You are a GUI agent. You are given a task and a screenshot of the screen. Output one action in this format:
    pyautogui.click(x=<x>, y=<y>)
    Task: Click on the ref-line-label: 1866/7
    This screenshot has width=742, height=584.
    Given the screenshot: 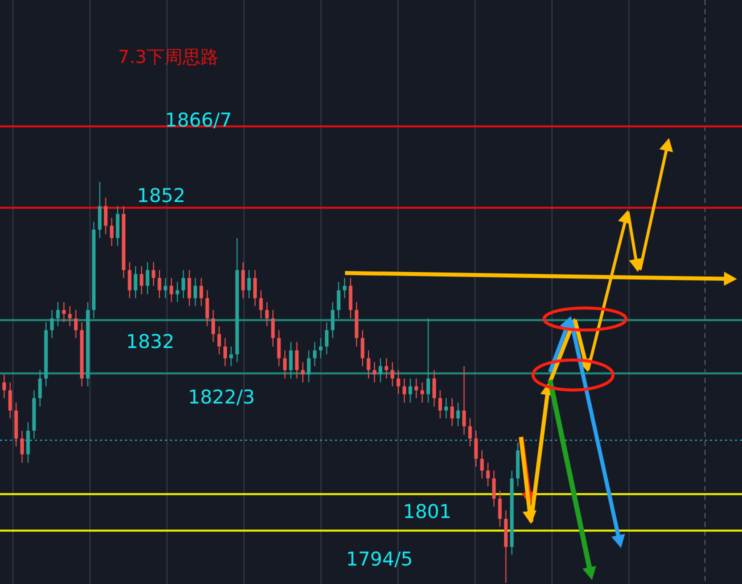 What is the action you would take?
    pyautogui.click(x=198, y=120)
    